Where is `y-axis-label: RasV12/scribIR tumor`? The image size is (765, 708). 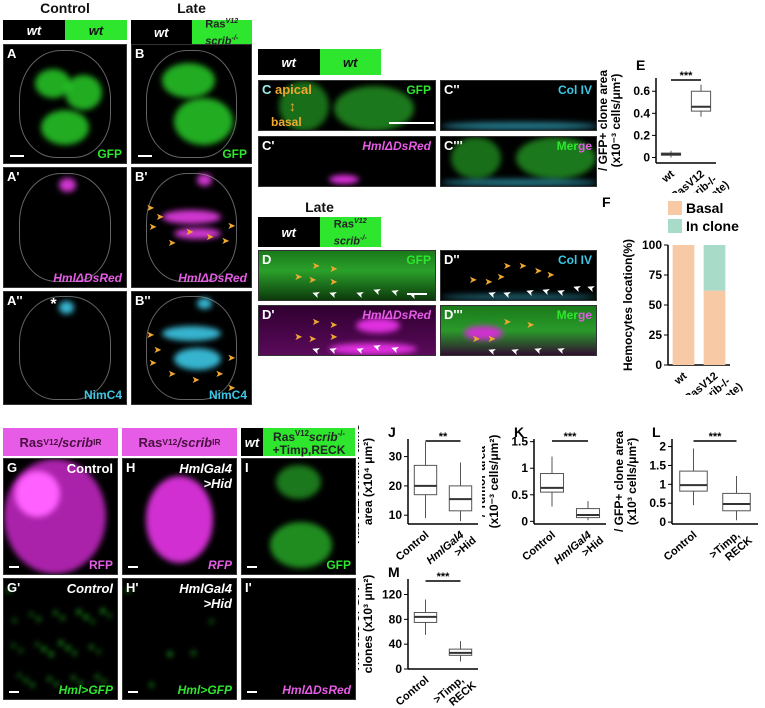 y-axis-label: RasV12/scribIR tumor is located at coordinates (360, 484).